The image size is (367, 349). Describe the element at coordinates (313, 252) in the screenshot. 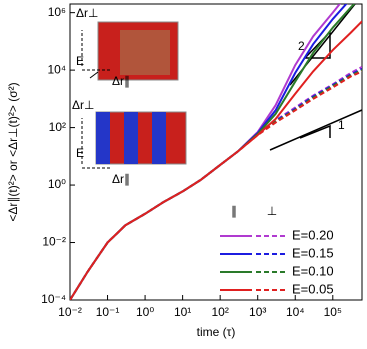

I see `legend-label: E=0.15` at that location.